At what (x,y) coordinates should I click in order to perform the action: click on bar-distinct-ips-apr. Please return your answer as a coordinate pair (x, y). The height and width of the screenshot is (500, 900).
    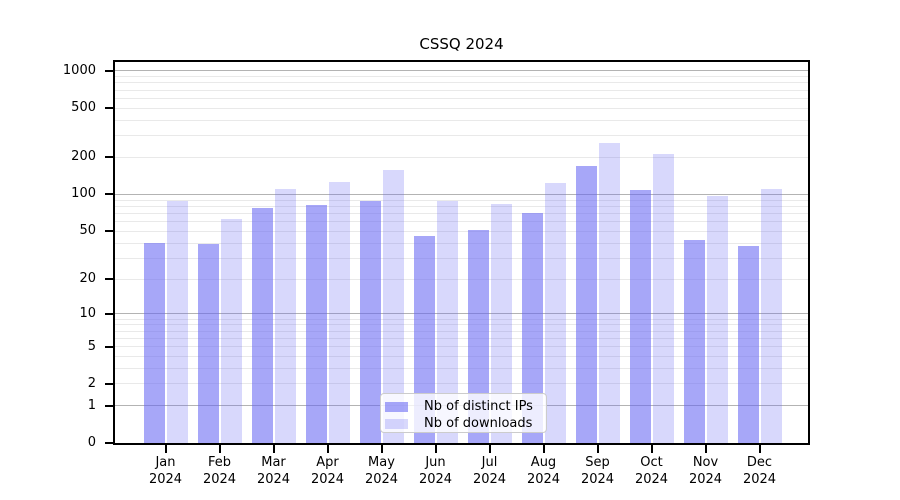
    Looking at the image, I should click on (316, 324).